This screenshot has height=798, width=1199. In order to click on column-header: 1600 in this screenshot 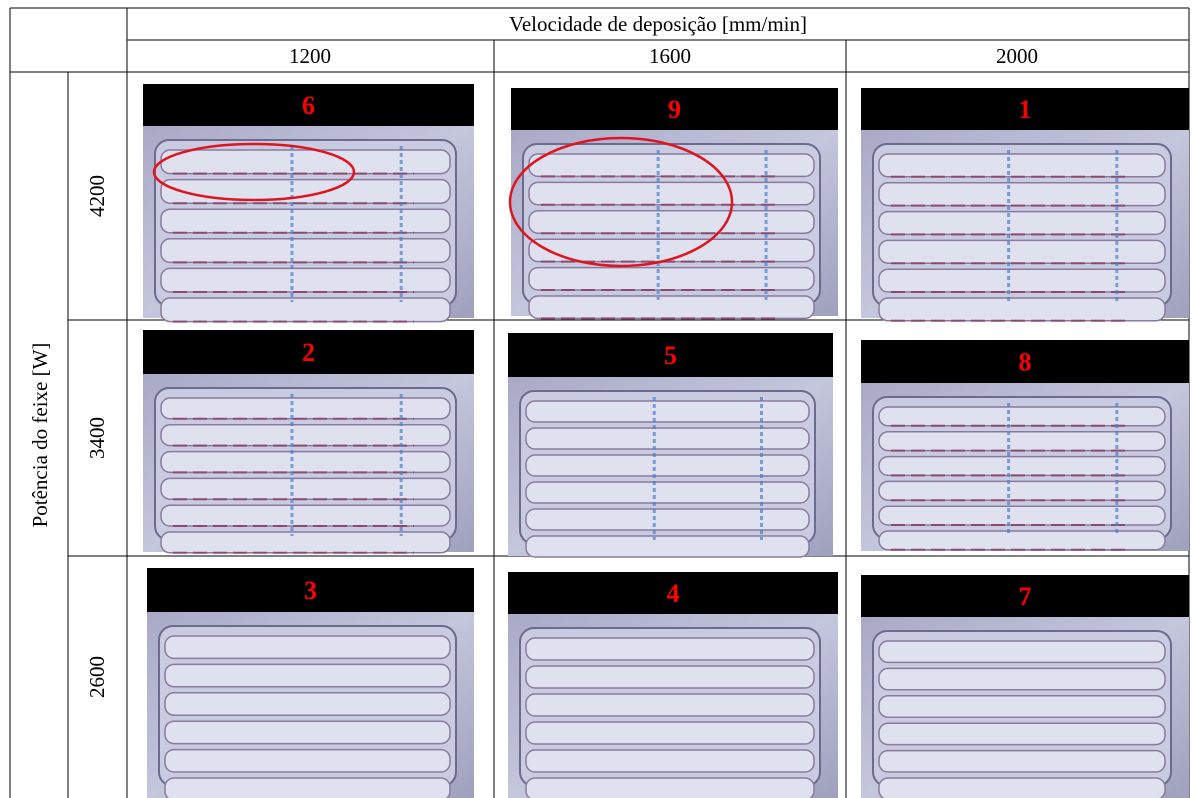, I will do `click(670, 56)`.